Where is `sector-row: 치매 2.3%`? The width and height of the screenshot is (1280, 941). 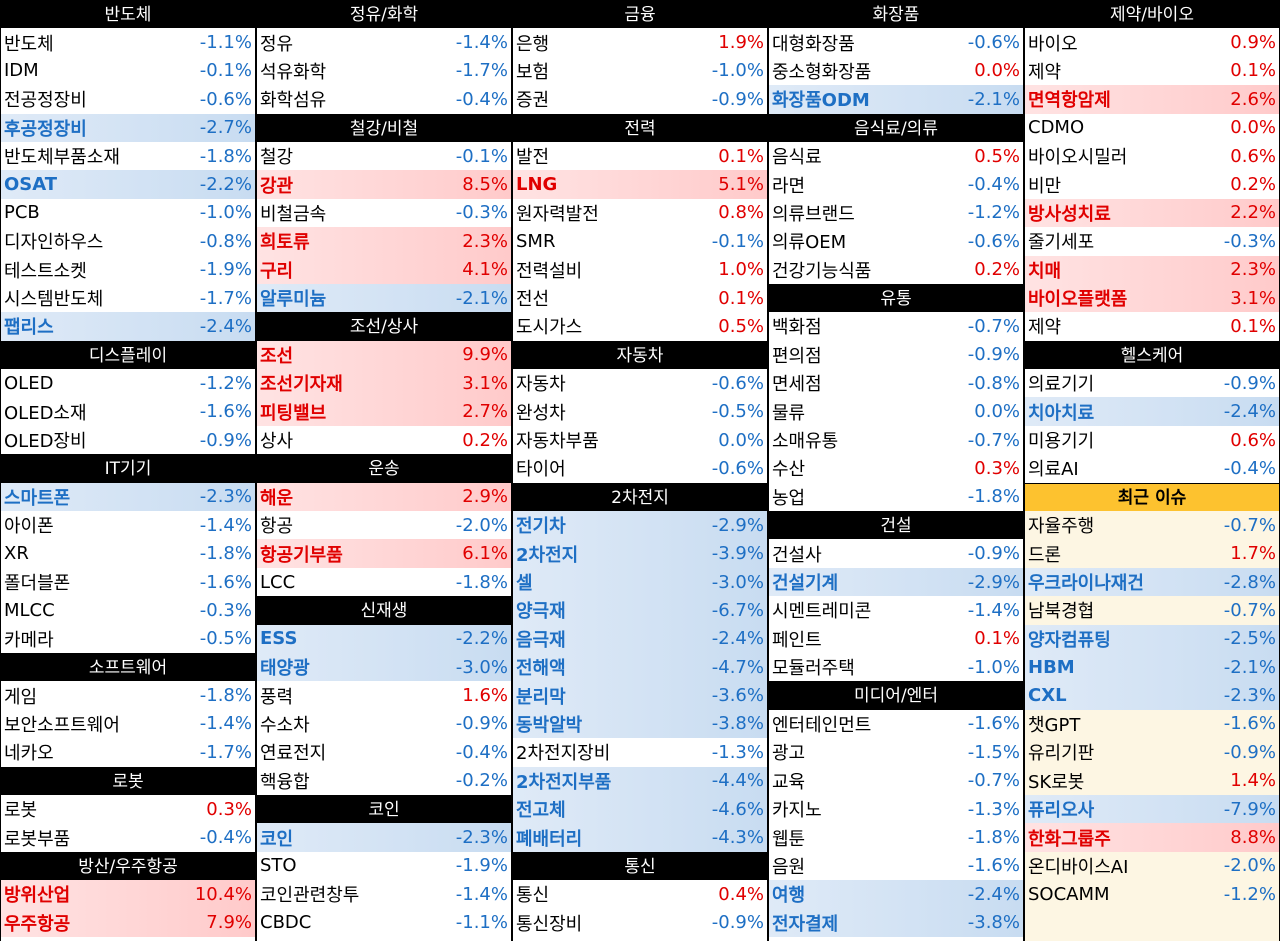 sector-row: 치매 2.3% is located at coordinates (1152, 269).